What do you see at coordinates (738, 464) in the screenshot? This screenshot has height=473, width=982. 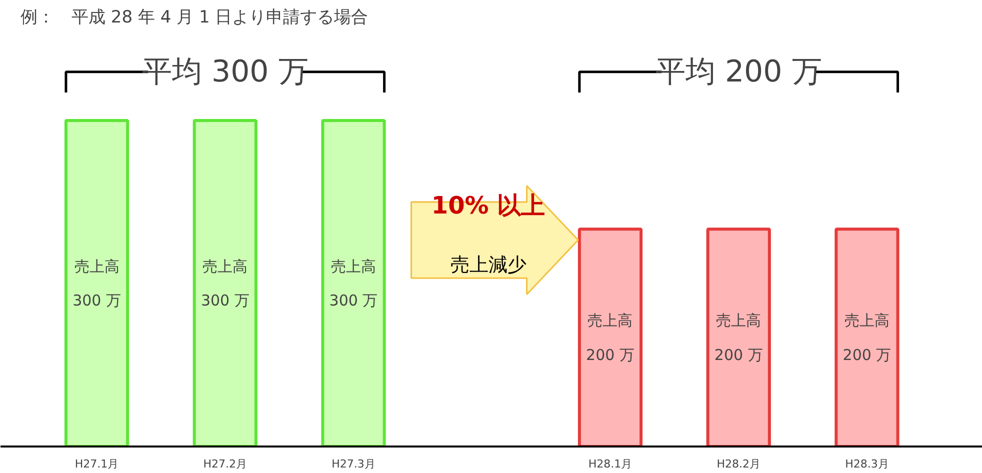 I see `x-tick-label: H28.2月` at bounding box center [738, 464].